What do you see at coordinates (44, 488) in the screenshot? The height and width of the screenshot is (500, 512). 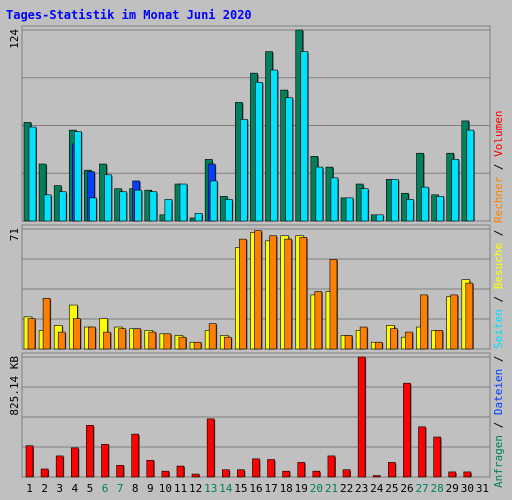 I see `x-tick-label: 2` at bounding box center [44, 488].